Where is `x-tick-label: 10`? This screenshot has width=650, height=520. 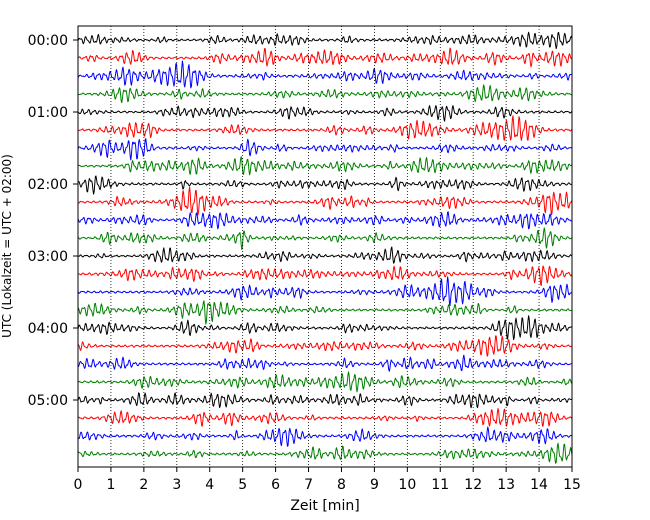 x-tick-label: 10 is located at coordinates (407, 485).